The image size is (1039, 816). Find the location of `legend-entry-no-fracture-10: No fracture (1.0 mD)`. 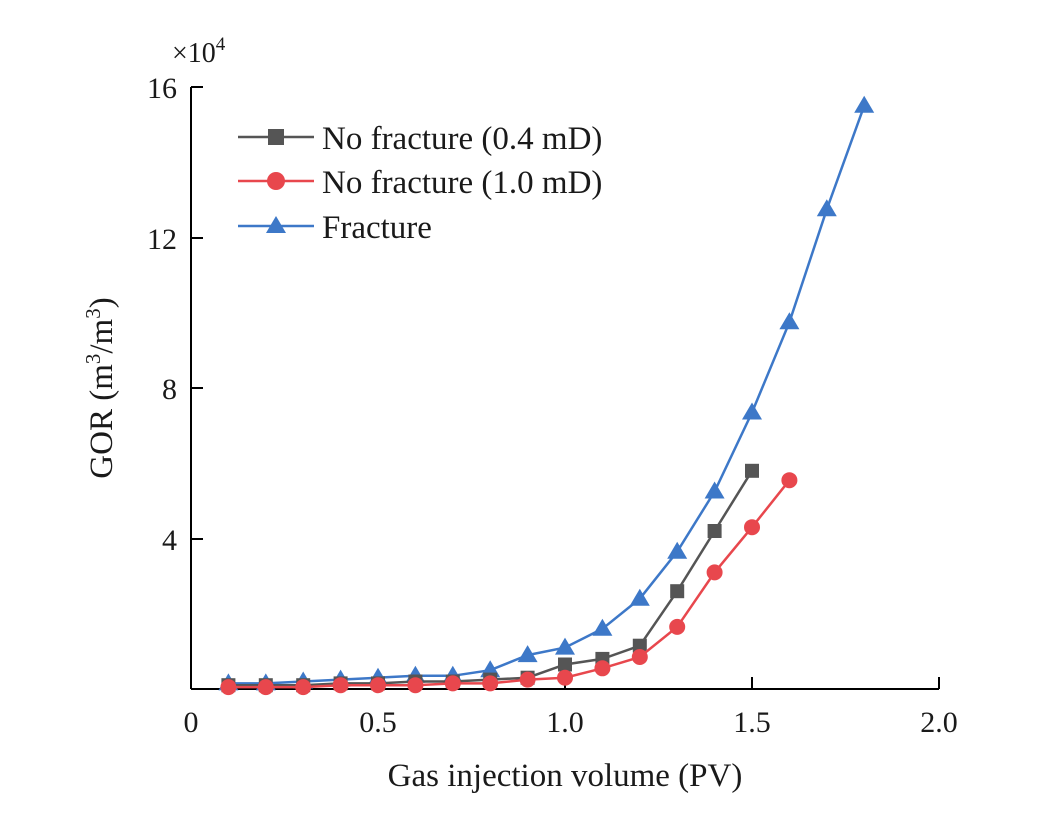

legend-entry-no-fracture-10: No fracture (1.0 mD) is located at coordinates (420, 183).